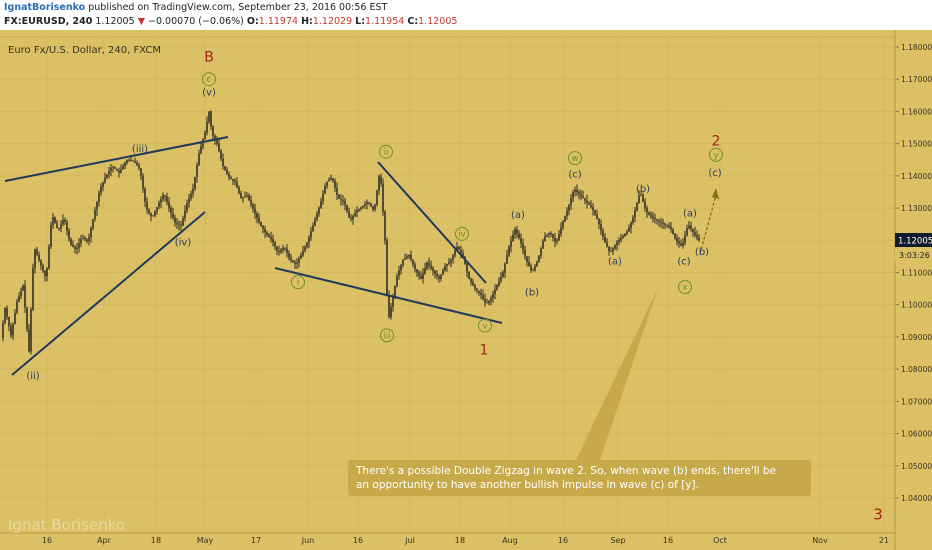 This screenshot has width=932, height=550. I want to click on author-link: IgnatBorisenko, so click(45, 7).